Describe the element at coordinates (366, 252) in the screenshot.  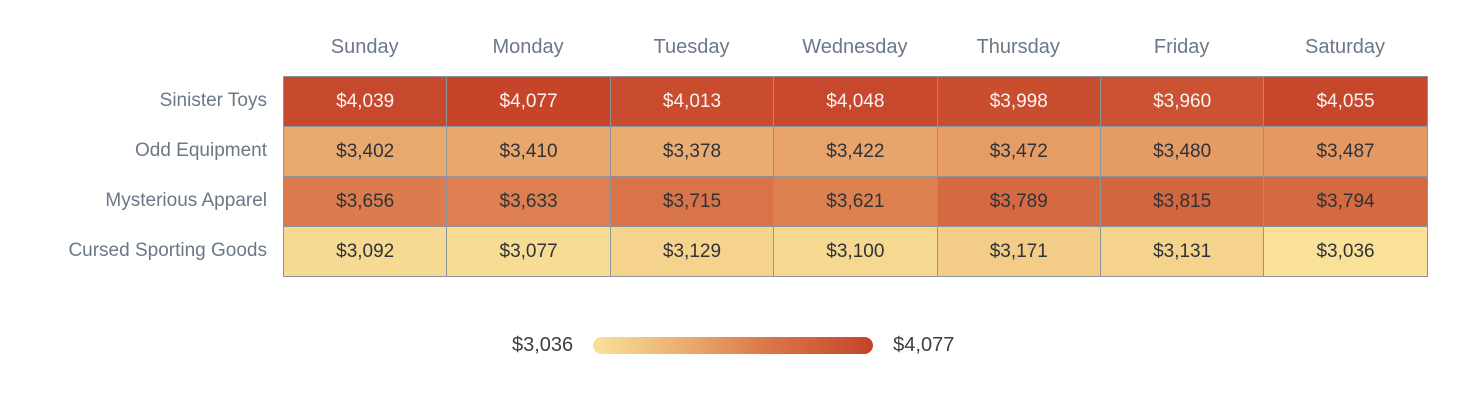
I see `heatmap-cell: $3,092` at that location.